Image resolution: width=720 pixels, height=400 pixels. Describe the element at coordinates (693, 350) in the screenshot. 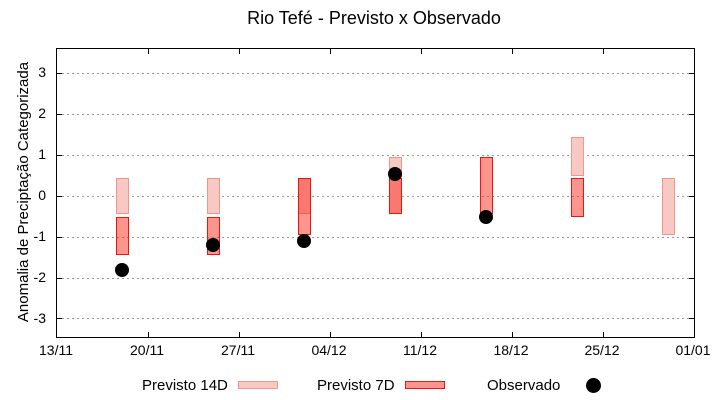

I see `x-tick-label: 01/01` at that location.